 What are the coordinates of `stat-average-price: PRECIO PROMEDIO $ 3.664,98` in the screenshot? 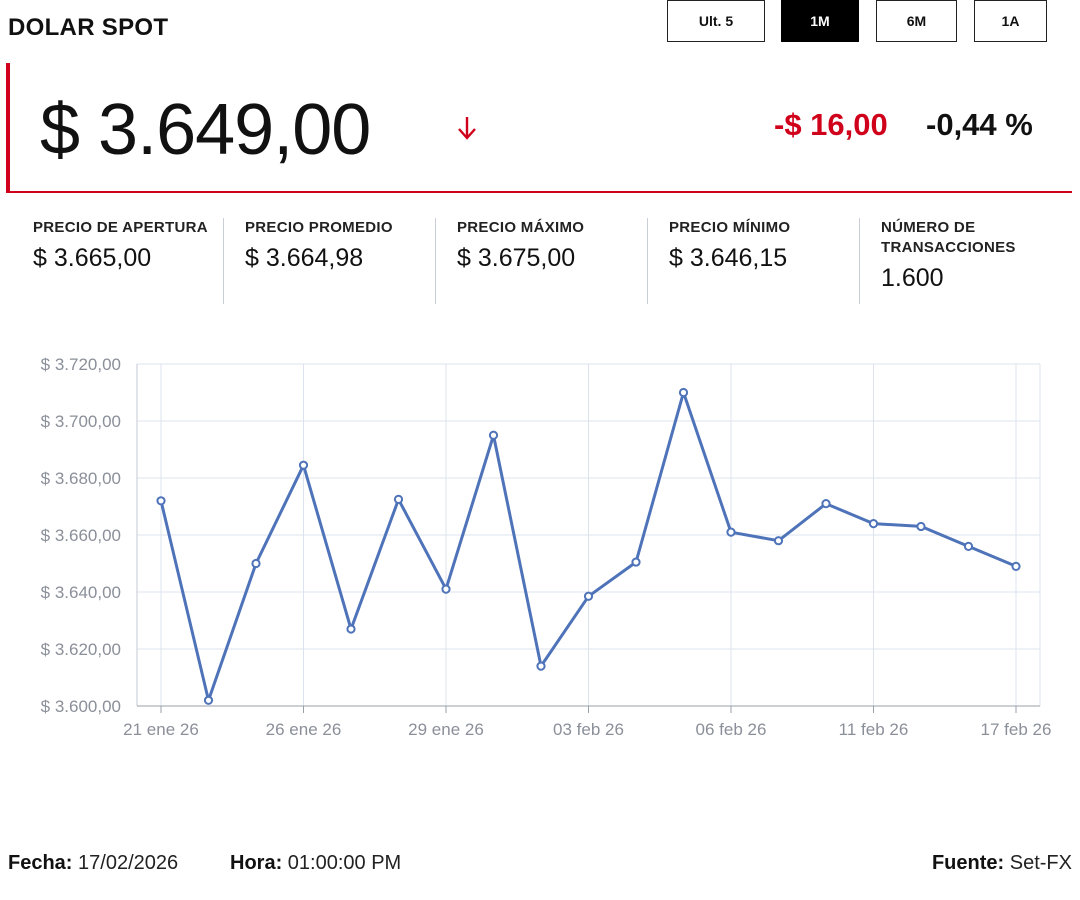 It's located at (330, 261).